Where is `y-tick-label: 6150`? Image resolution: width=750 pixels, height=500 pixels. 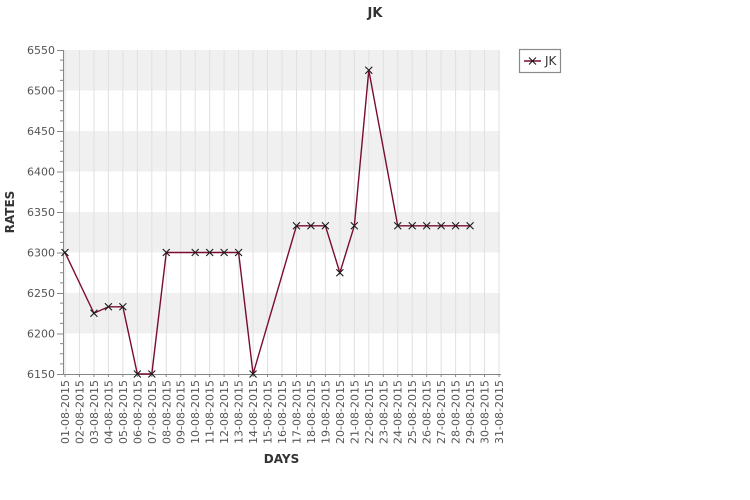
y-tick-label: 6150 is located at coordinates (41, 374).